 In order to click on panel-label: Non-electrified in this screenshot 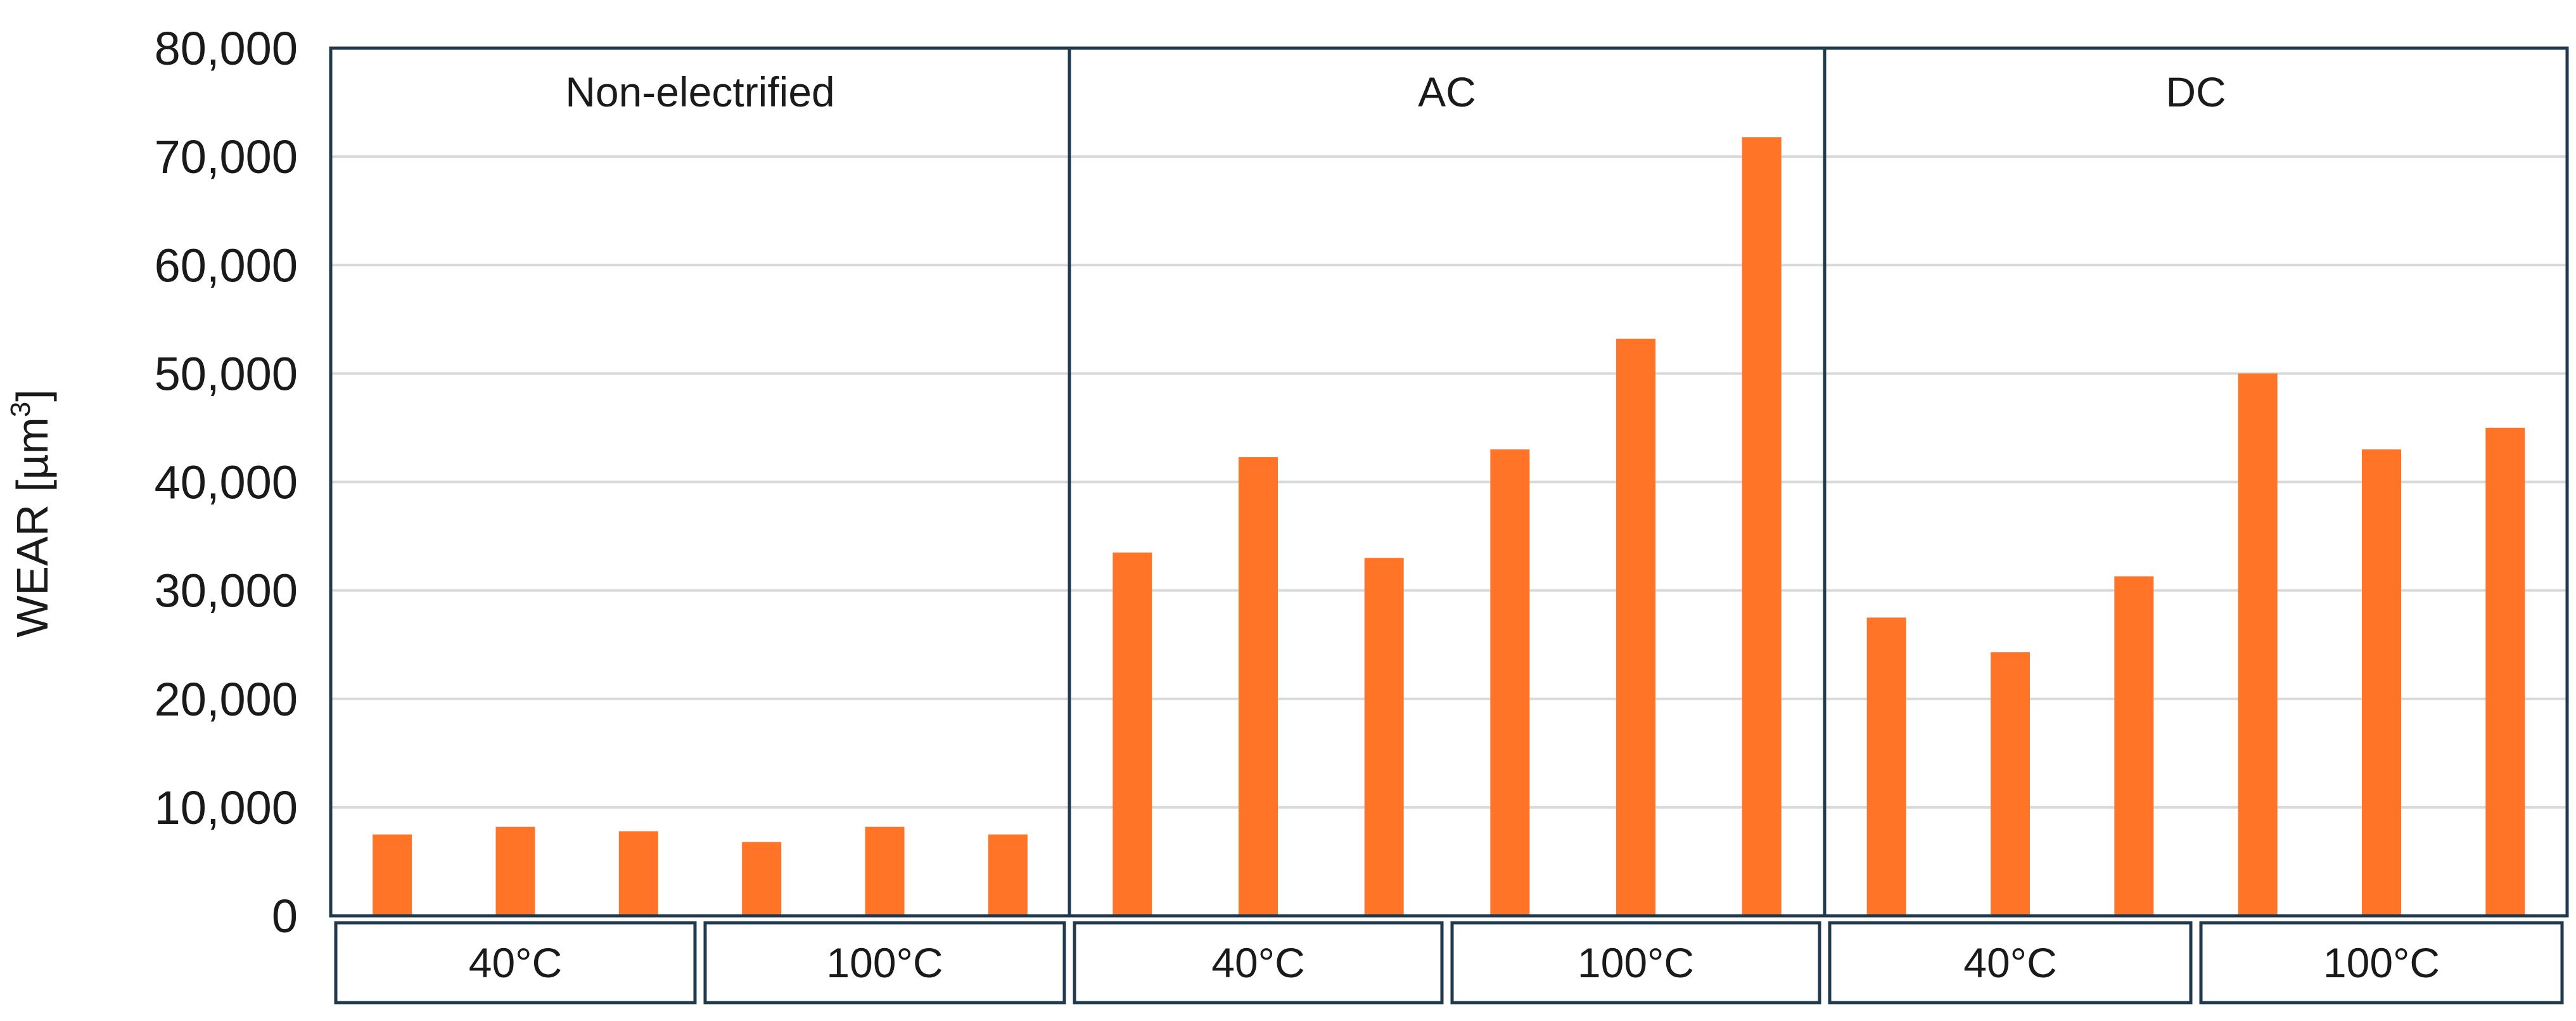, I will do `click(700, 91)`.